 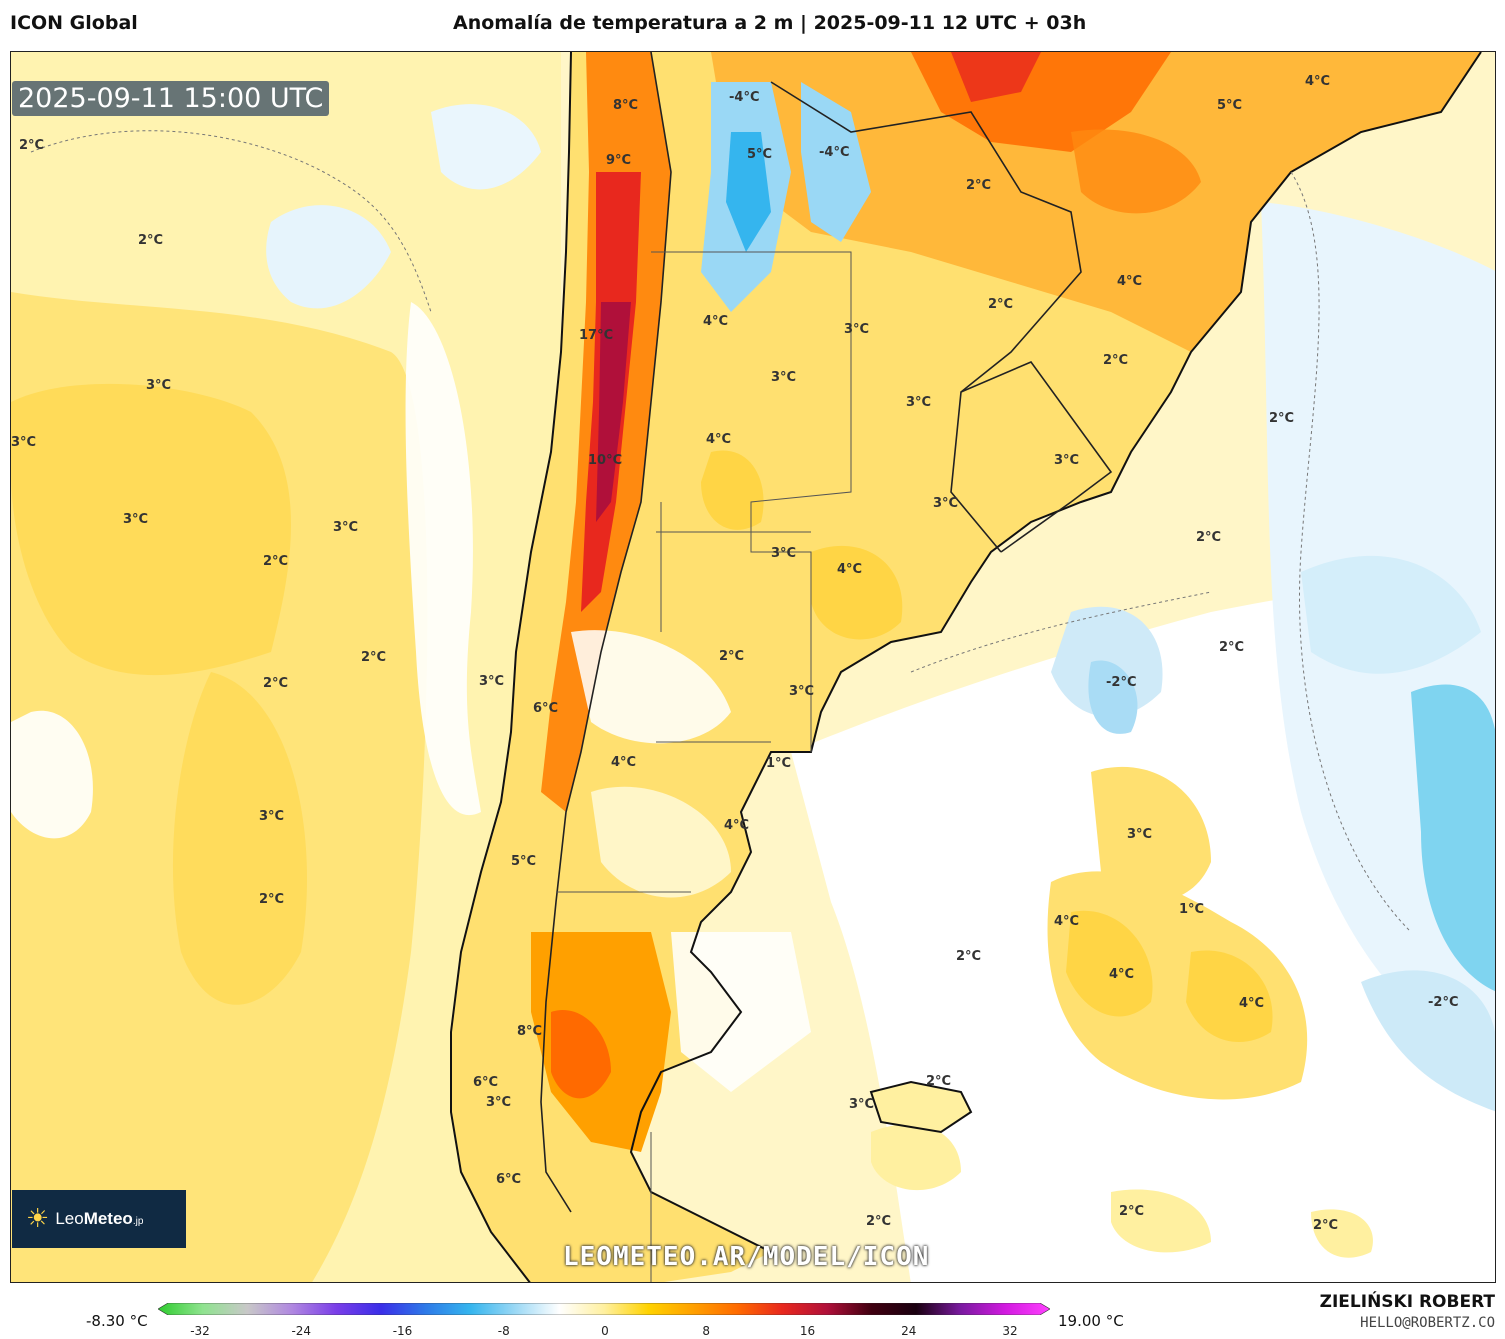 What do you see at coordinates (38, 1219) in the screenshot?
I see `sun-icon: ☀` at bounding box center [38, 1219].